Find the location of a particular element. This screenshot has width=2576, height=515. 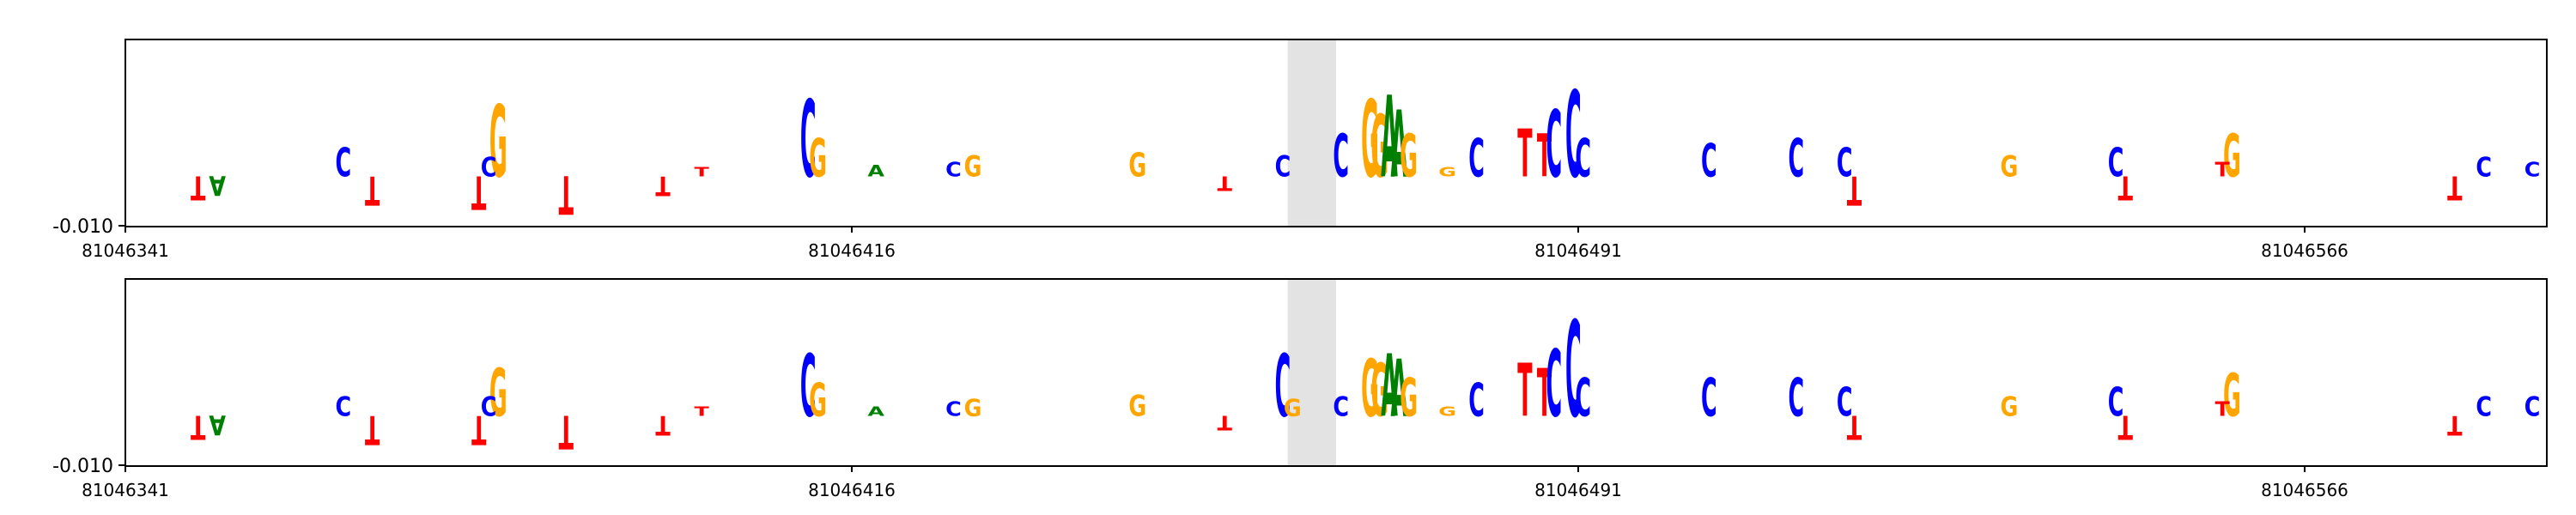

x-tick-label: 81046491 is located at coordinates (1578, 250).